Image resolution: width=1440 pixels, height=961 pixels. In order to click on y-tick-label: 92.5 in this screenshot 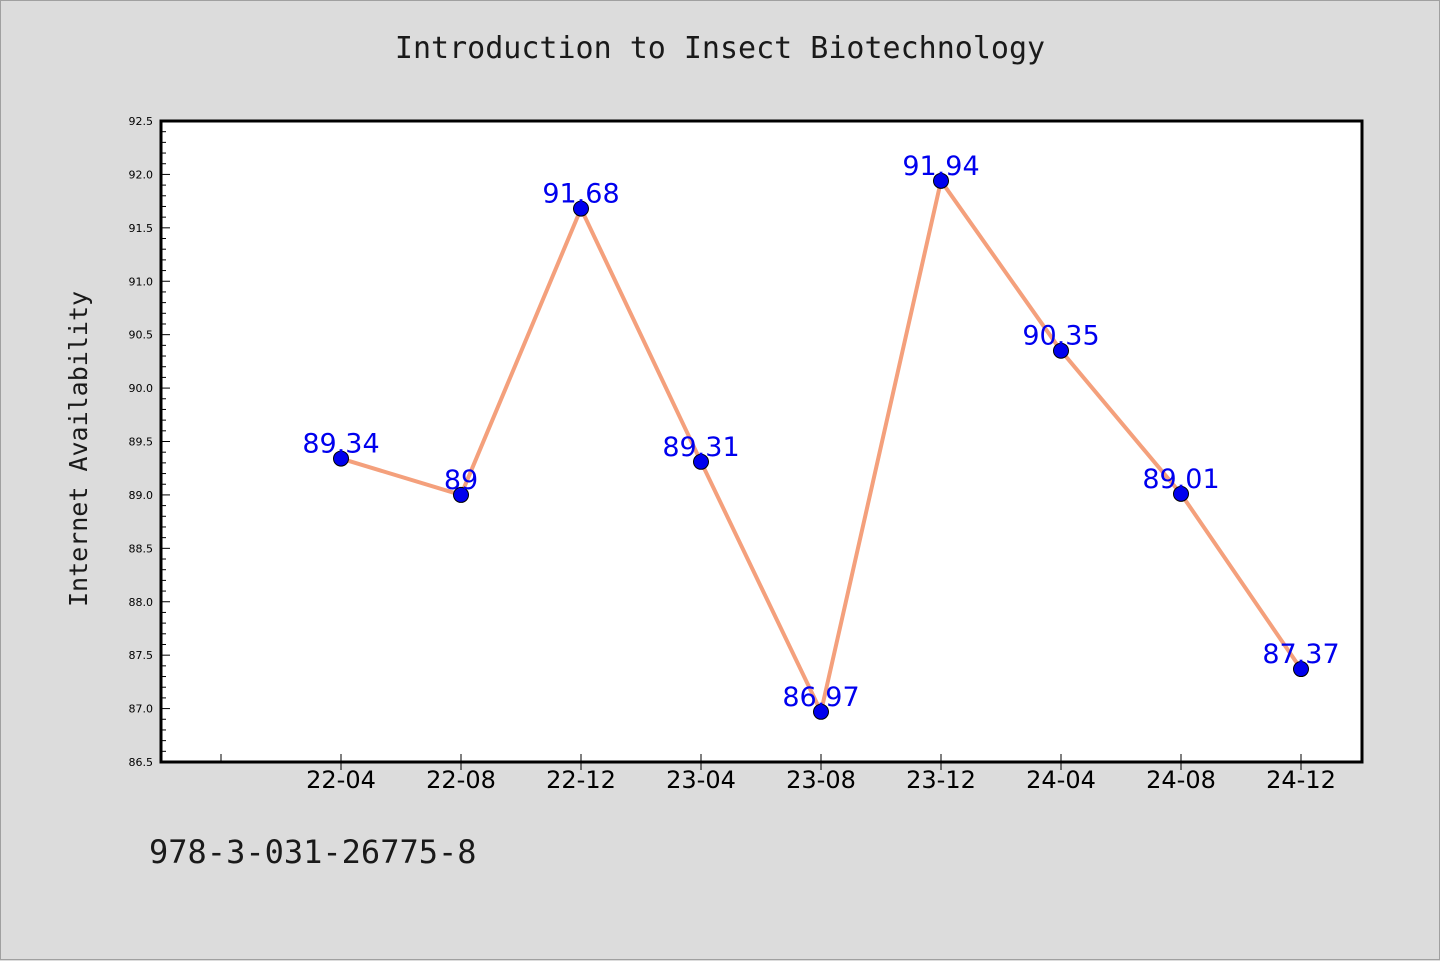, I will do `click(141, 121)`.